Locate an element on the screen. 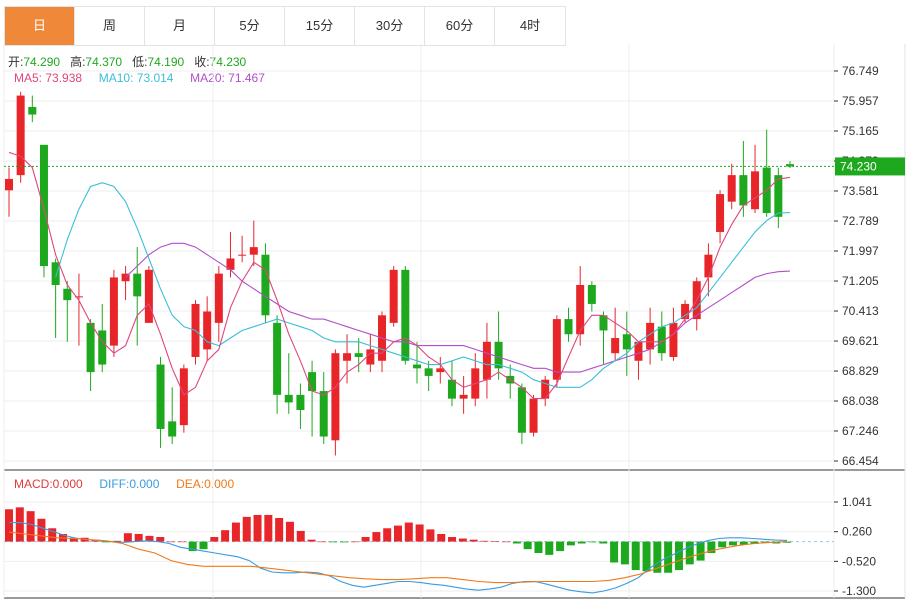  ma-readout: MA5: 73.938 MA10: 73.014 MA20: 71.467 is located at coordinates (139, 78).